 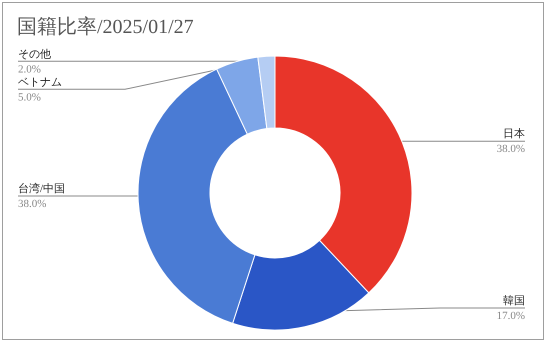 What do you see at coordinates (29, 97) in the screenshot?
I see `data-label: 5.0%` at bounding box center [29, 97].